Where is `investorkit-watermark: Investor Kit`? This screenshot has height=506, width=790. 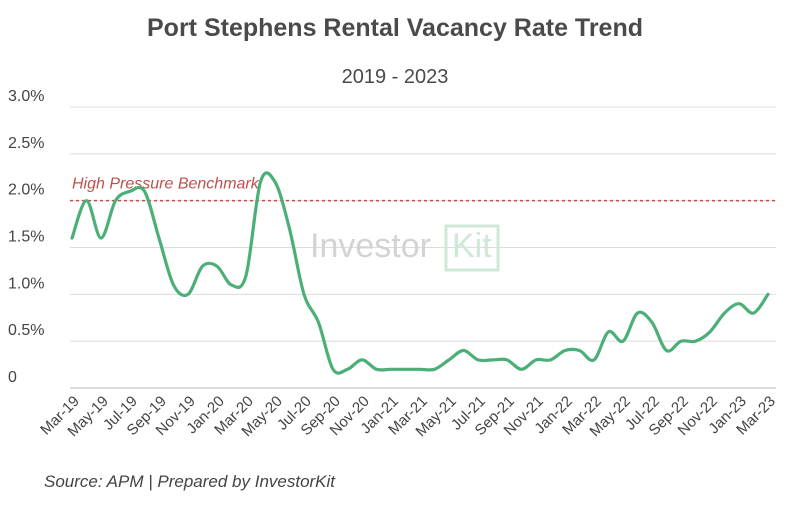 investorkit-watermark: Investor Kit is located at coordinates (405, 248).